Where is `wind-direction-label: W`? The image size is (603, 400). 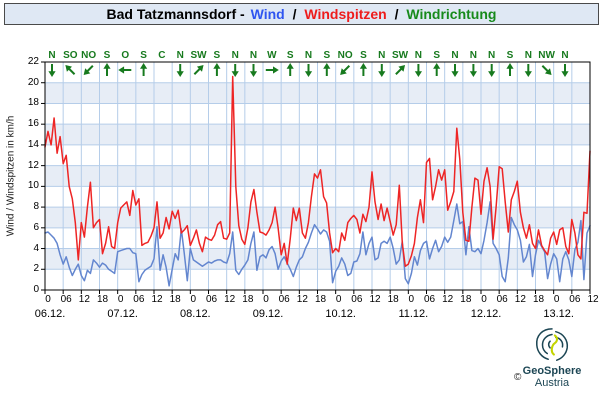
wind-direction-label: W is located at coordinates (272, 55).